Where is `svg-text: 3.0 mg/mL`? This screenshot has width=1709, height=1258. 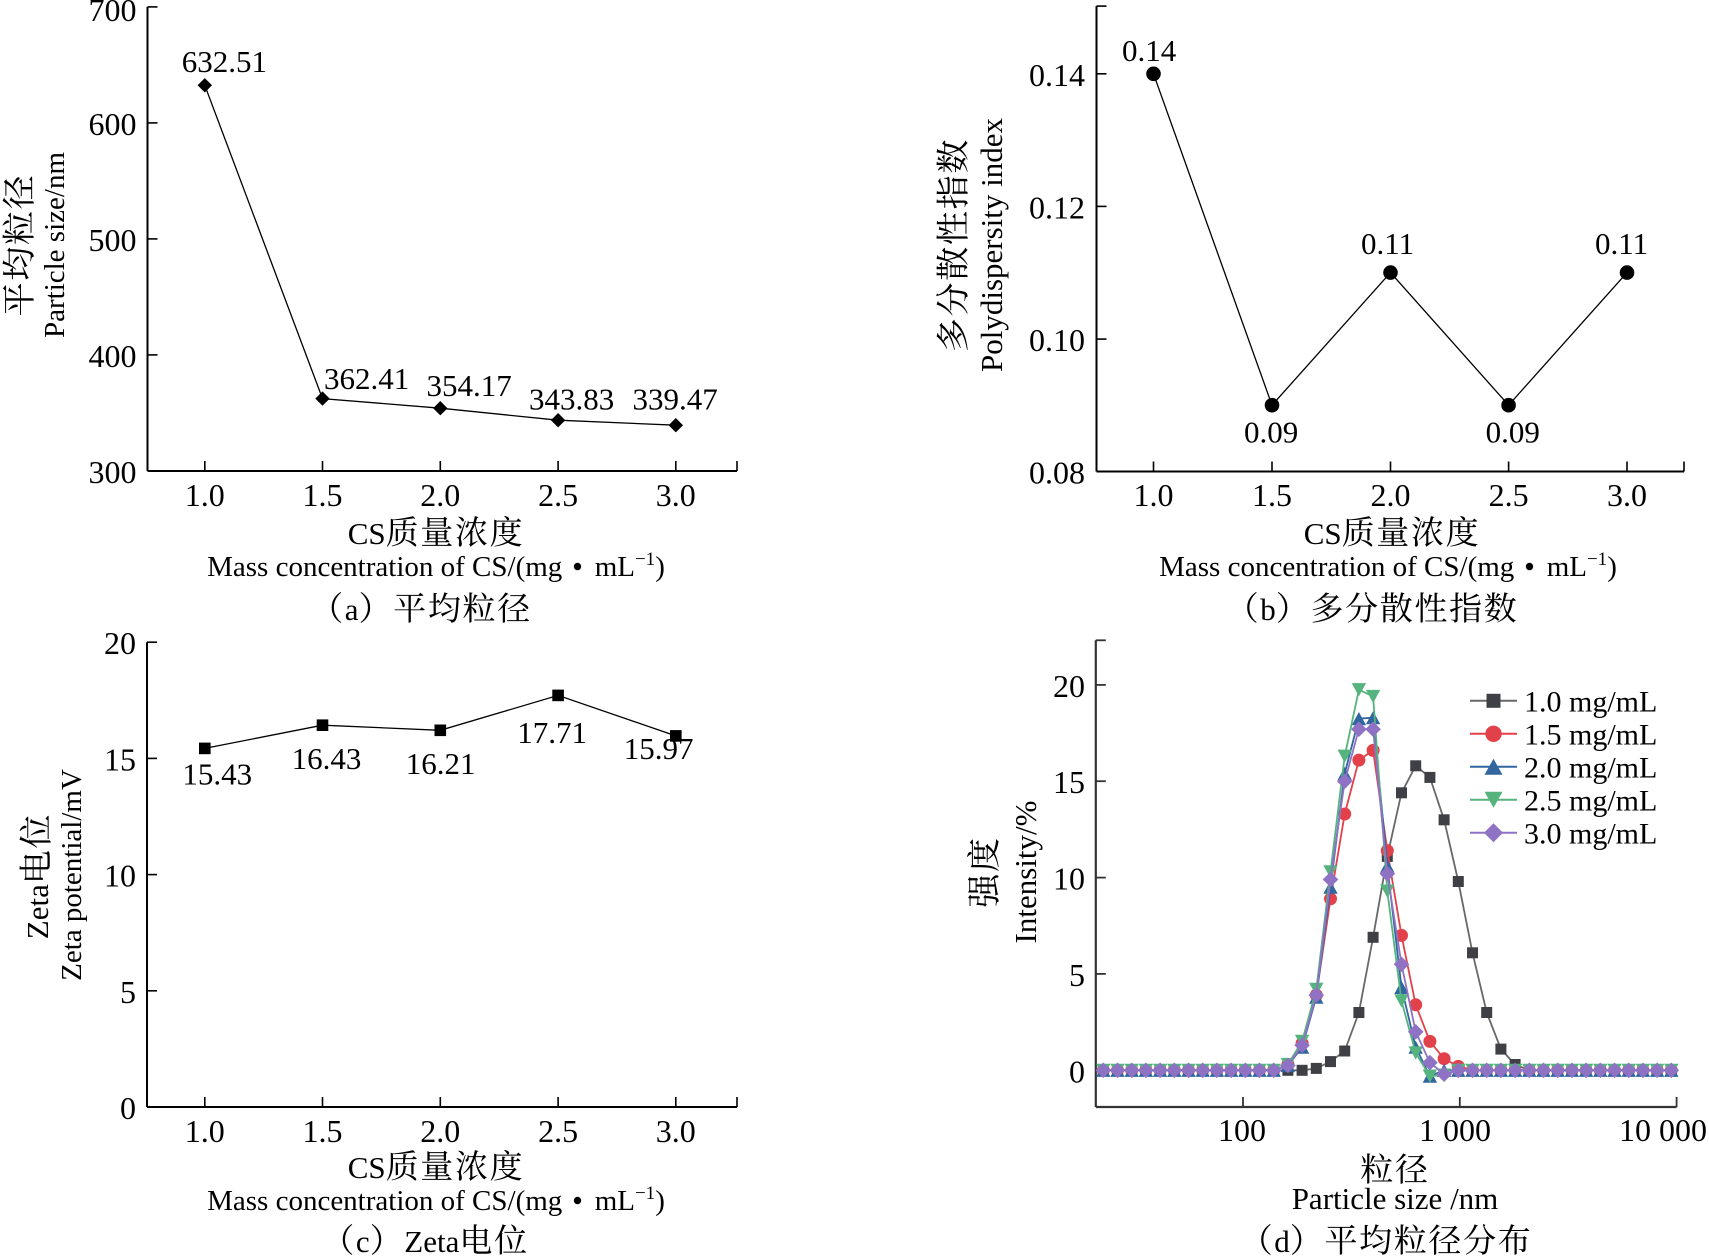
svg-text: 3.0 mg/mL is located at coordinates (1590, 833).